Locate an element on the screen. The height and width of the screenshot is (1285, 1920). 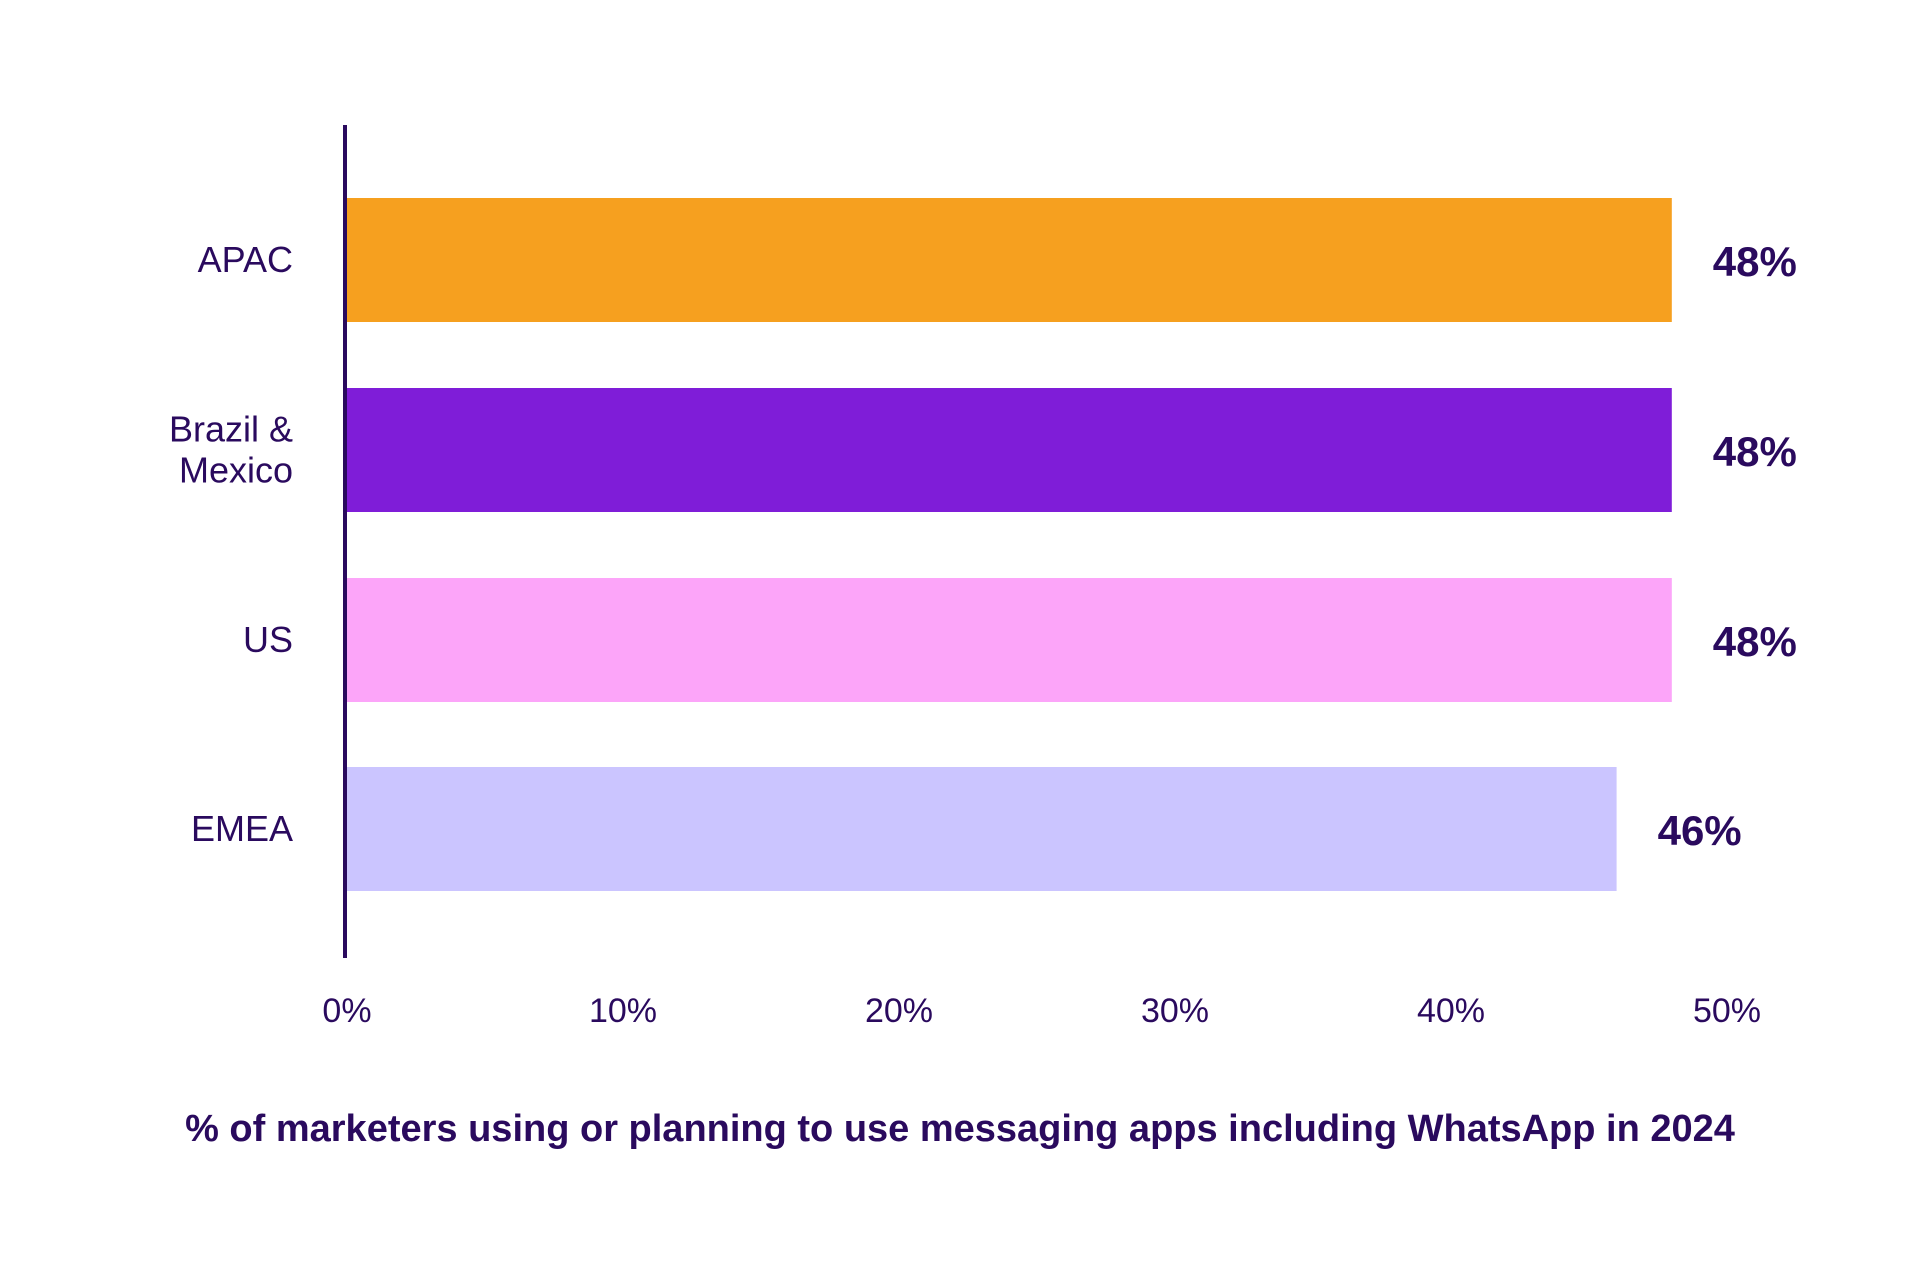
category-label-line: Brazil & is located at coordinates (231, 429).